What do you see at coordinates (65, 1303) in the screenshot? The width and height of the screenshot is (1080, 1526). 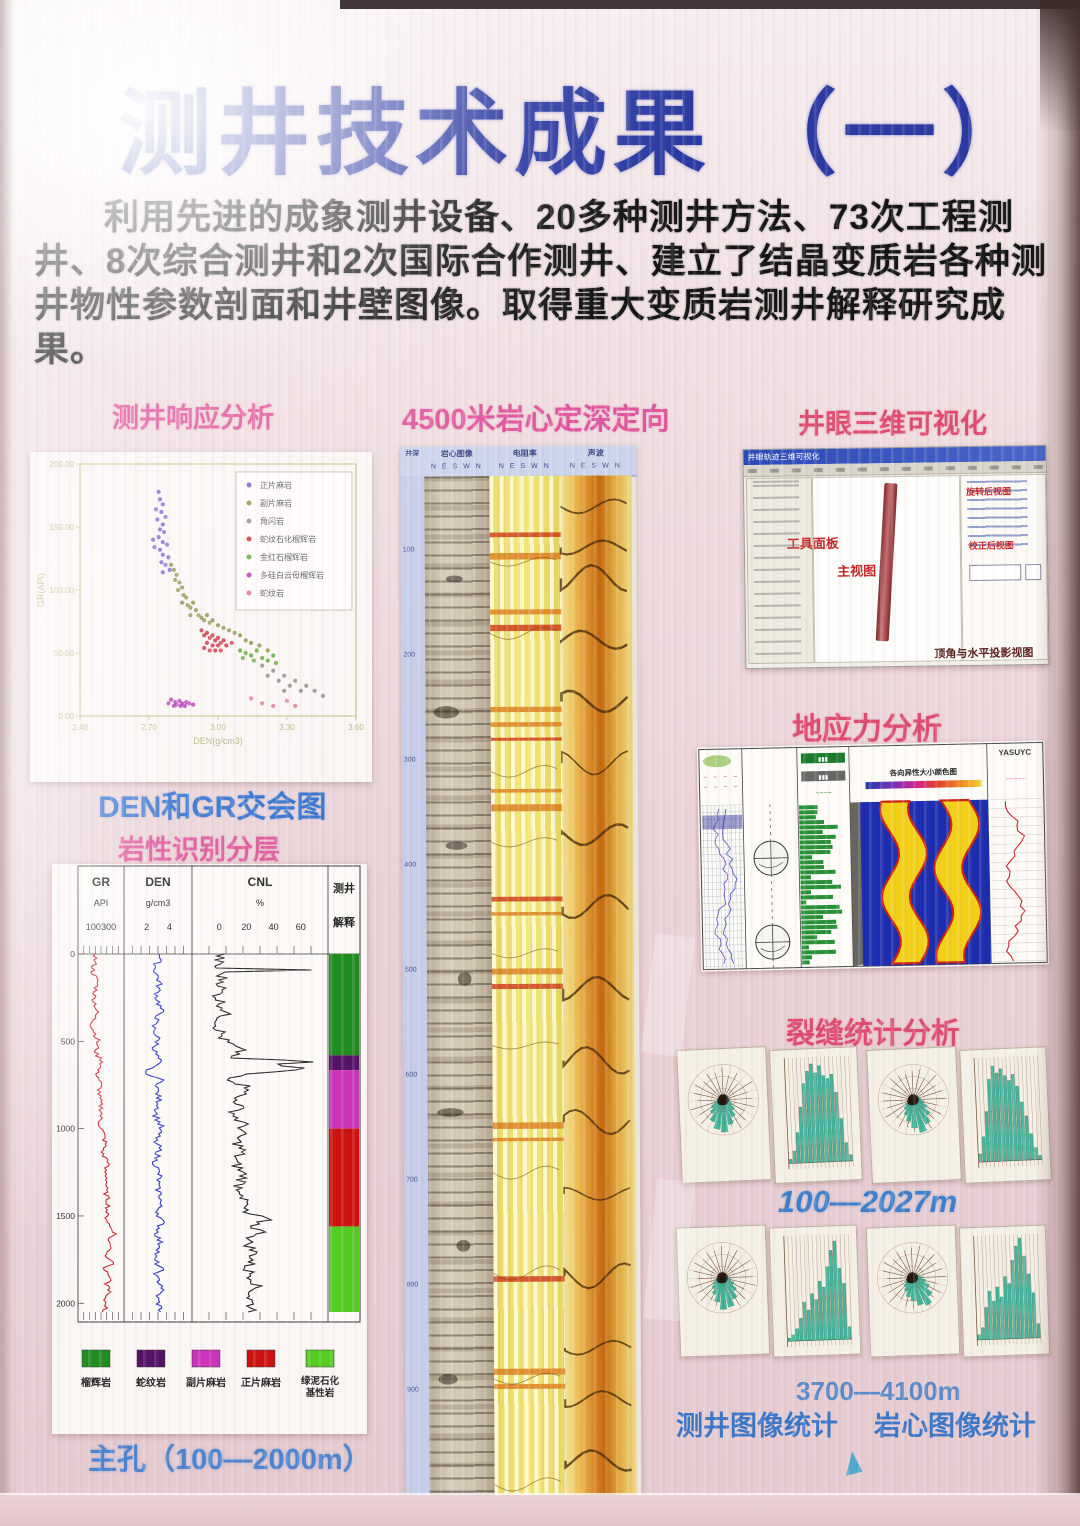 I see `svg-text: 2000` at bounding box center [65, 1303].